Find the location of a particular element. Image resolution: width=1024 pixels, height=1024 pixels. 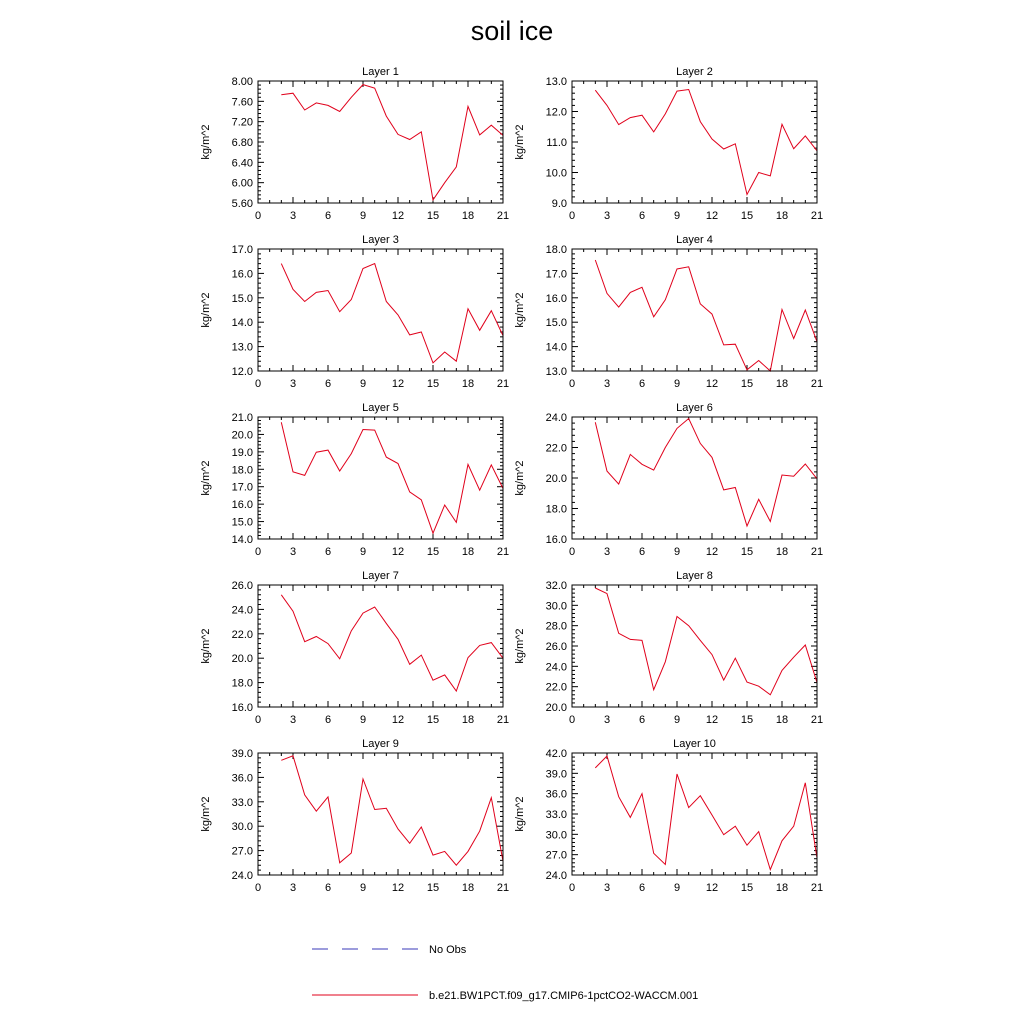

y-tick-label: 11.0 is located at coordinates (556, 143).